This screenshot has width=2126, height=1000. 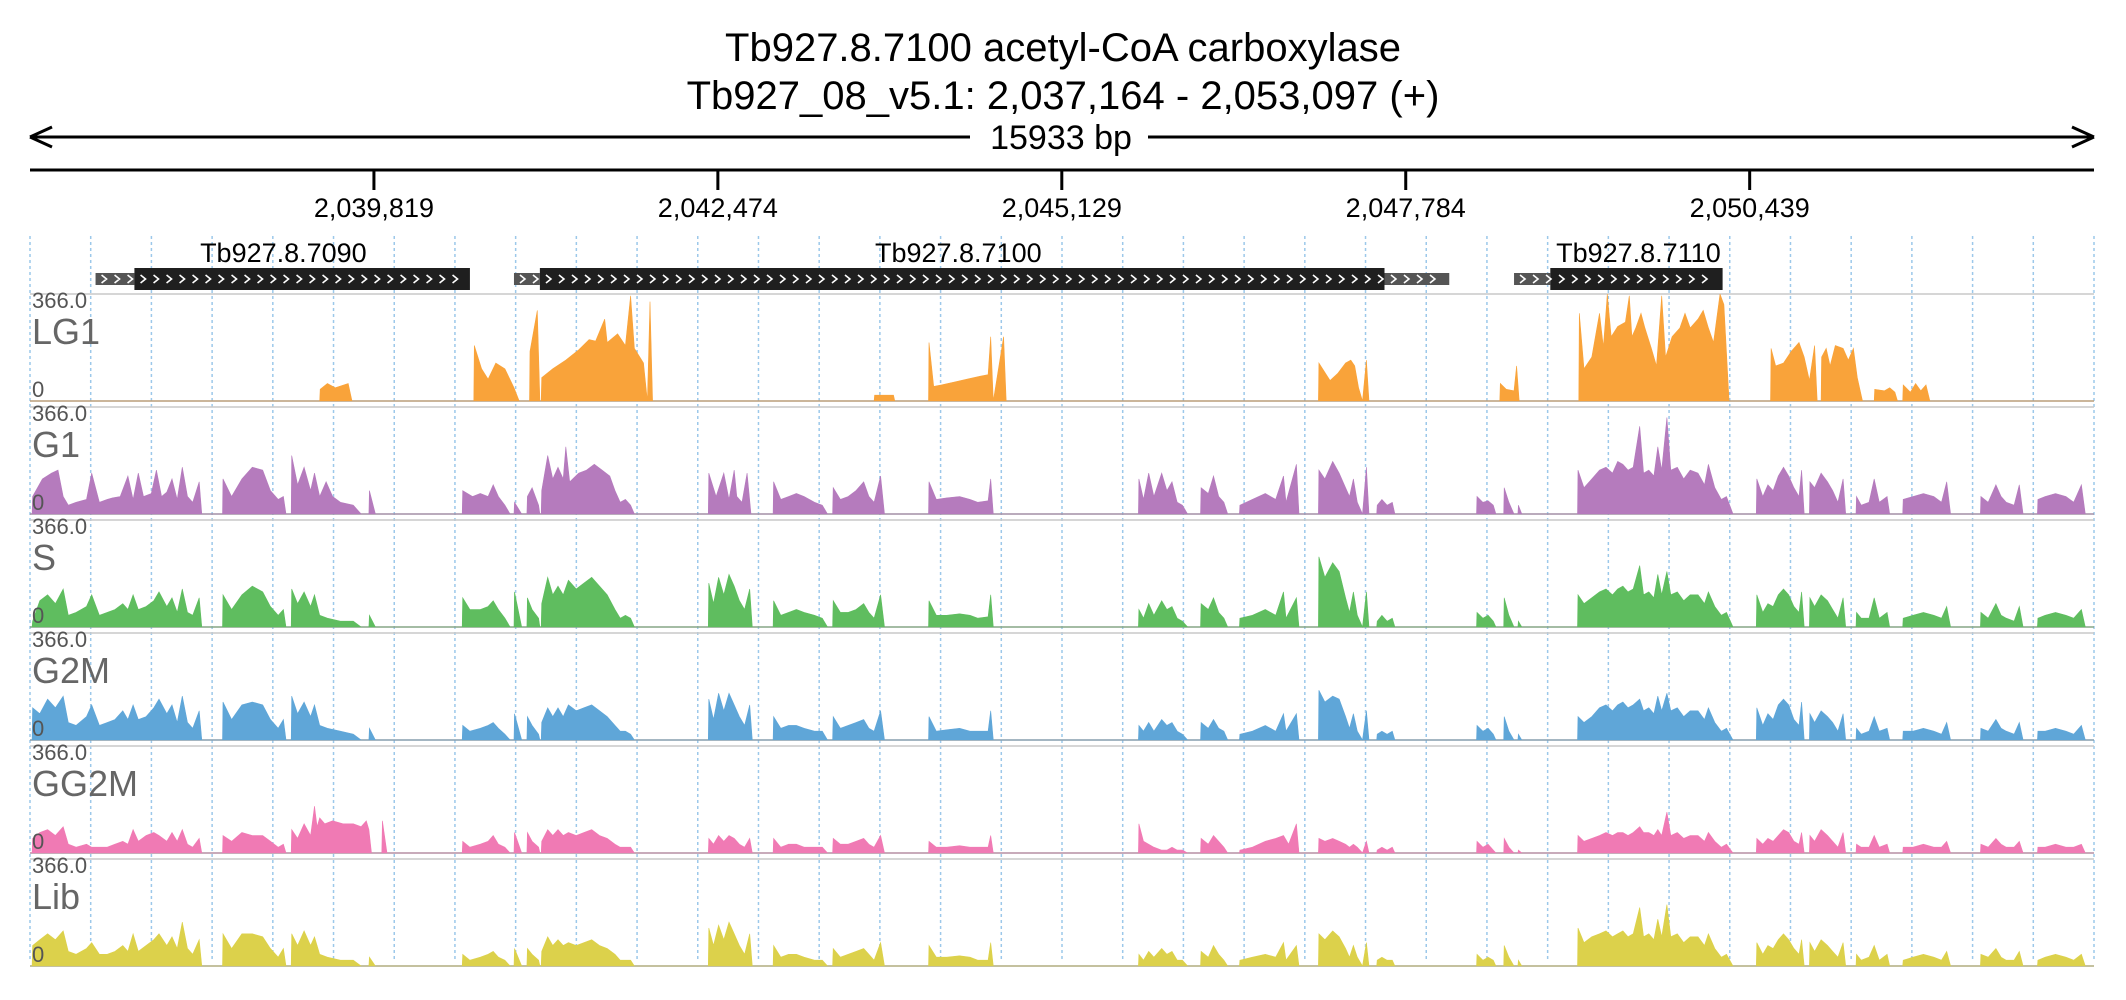 I want to click on gene-label: Tb927.8.7100, so click(x=958, y=253).